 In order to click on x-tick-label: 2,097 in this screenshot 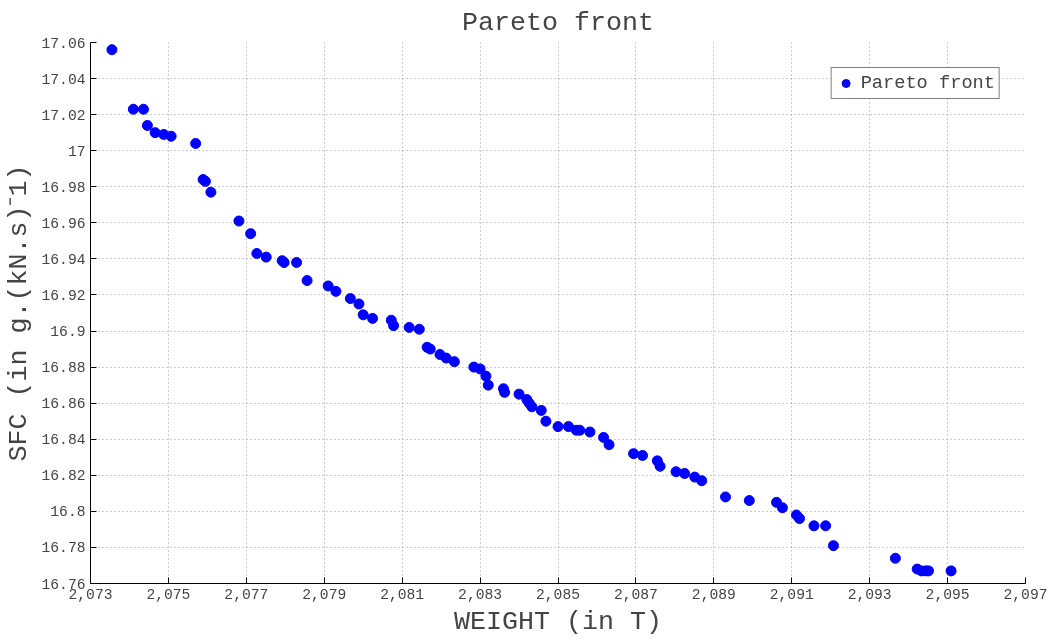, I will do `click(1025, 594)`.